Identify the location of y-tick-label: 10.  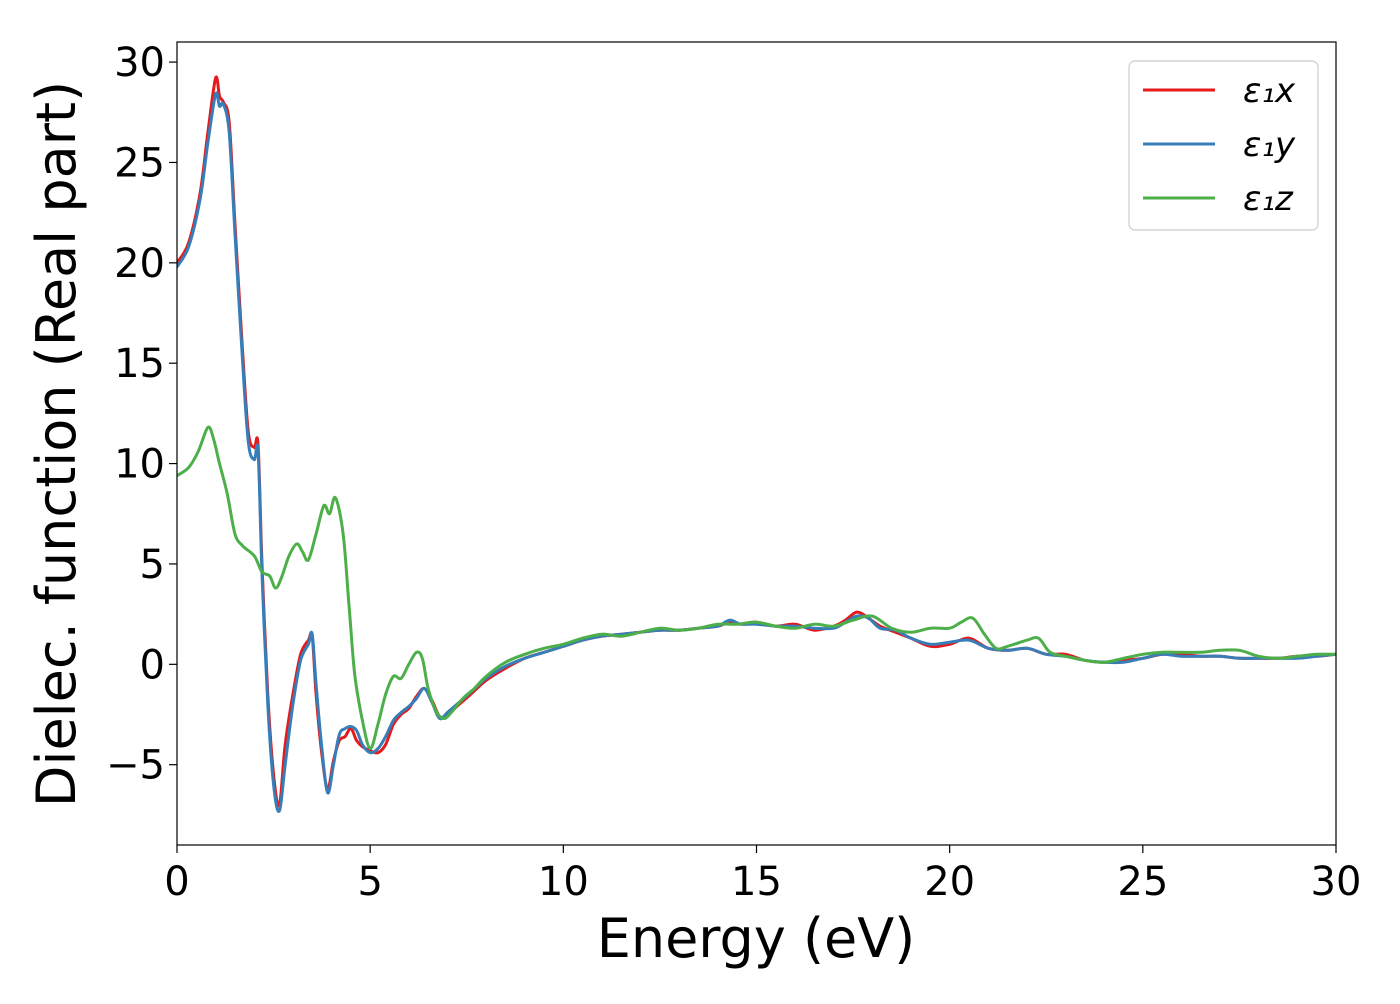
(139, 465).